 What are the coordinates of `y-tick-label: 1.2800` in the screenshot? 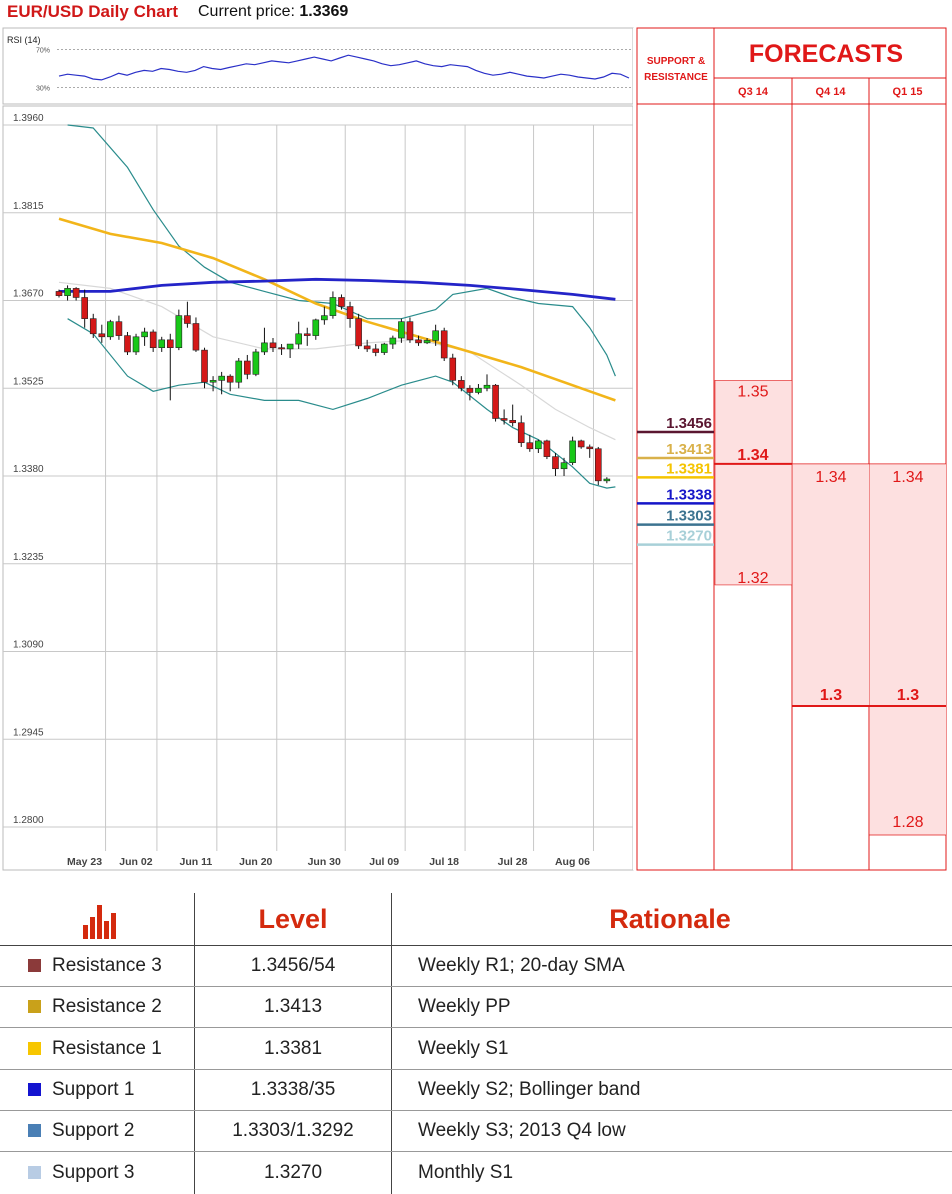 It's located at (28, 820).